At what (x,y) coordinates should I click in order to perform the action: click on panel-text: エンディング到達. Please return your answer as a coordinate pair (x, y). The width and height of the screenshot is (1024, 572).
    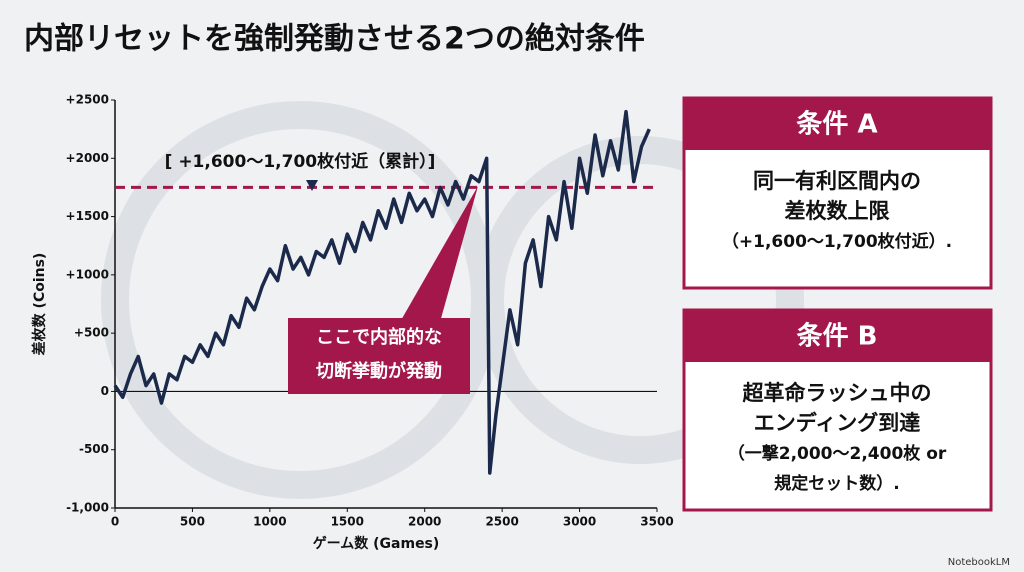
    Looking at the image, I should click on (837, 423).